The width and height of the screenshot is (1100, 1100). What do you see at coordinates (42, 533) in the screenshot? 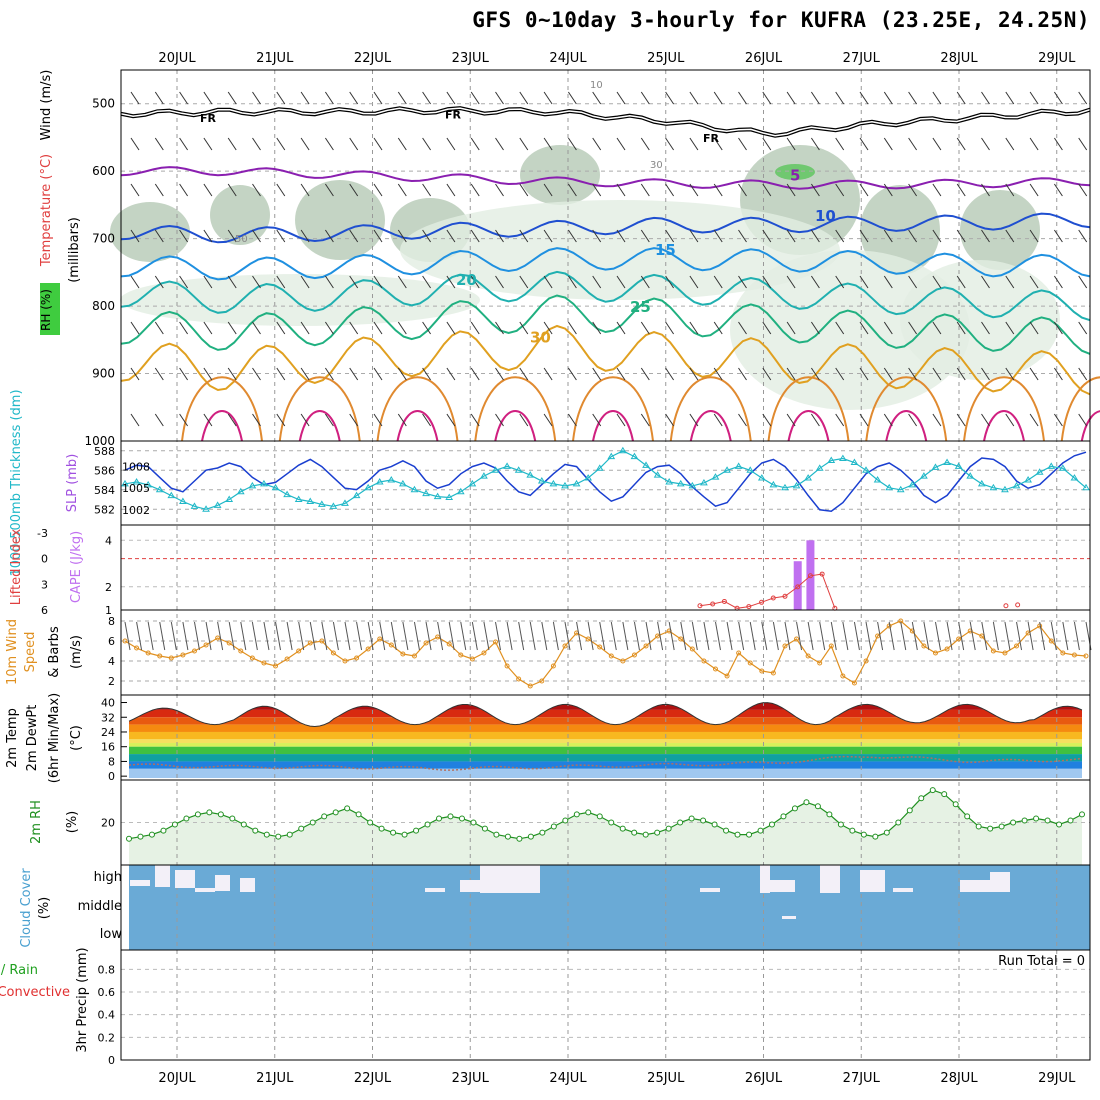
I see `li-tick-label: -3` at bounding box center [42, 533].